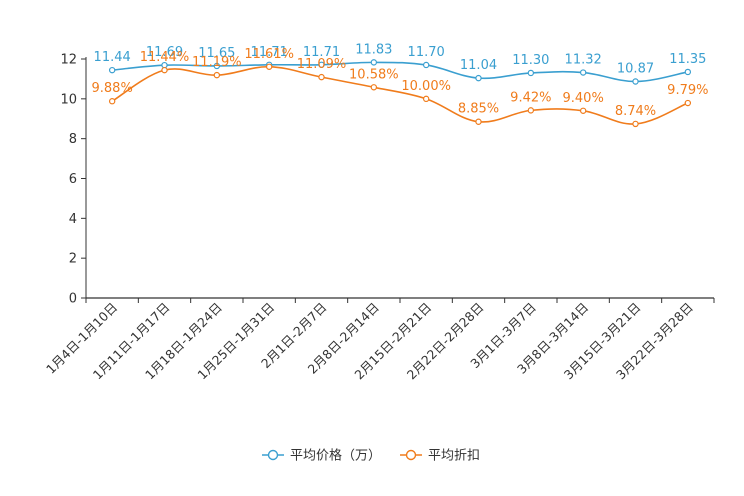 Image resolution: width=744 pixels, height=496 pixels. I want to click on series-1-data-label: 11.32, so click(583, 60).